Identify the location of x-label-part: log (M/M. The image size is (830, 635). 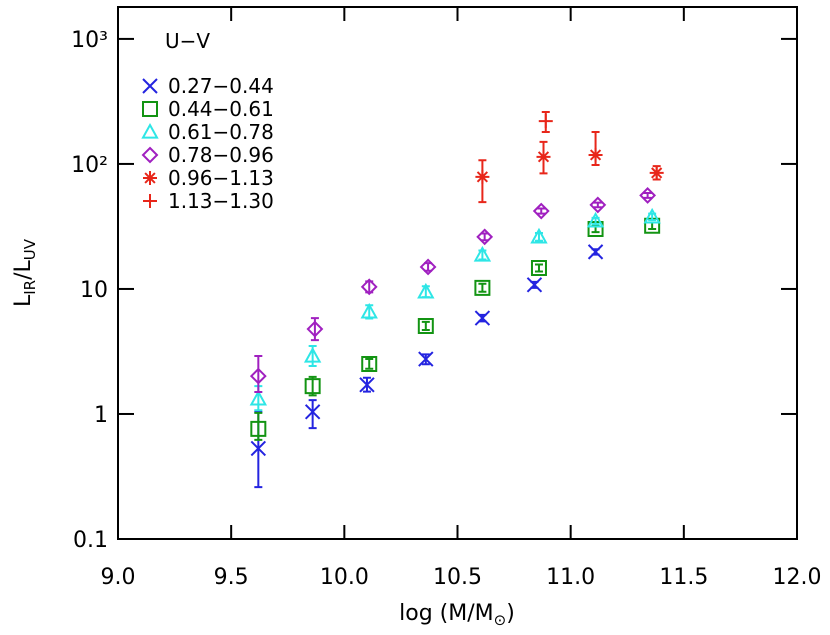
(446, 613).